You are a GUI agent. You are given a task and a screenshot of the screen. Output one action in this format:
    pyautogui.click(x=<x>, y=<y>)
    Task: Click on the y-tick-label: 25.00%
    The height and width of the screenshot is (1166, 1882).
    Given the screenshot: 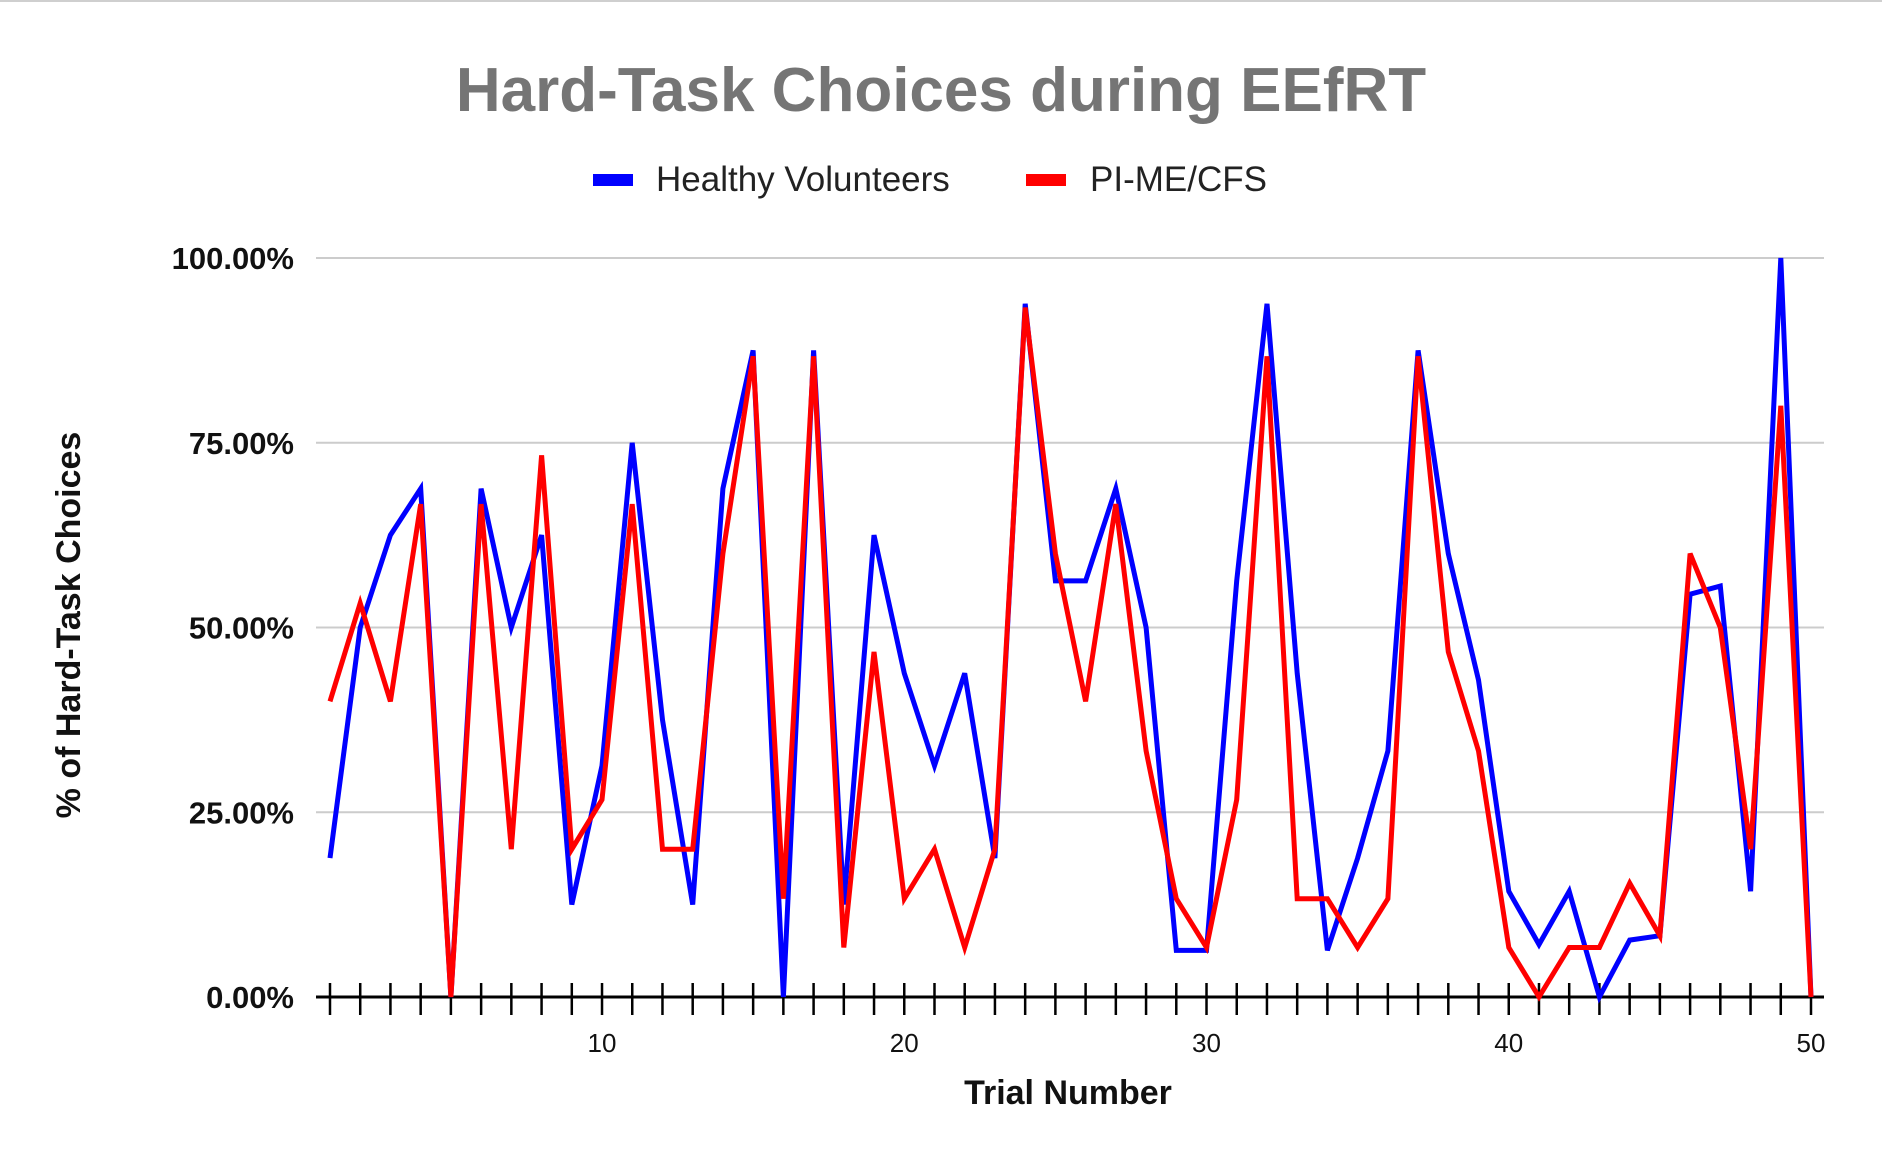 What is the action you would take?
    pyautogui.click(x=241, y=812)
    